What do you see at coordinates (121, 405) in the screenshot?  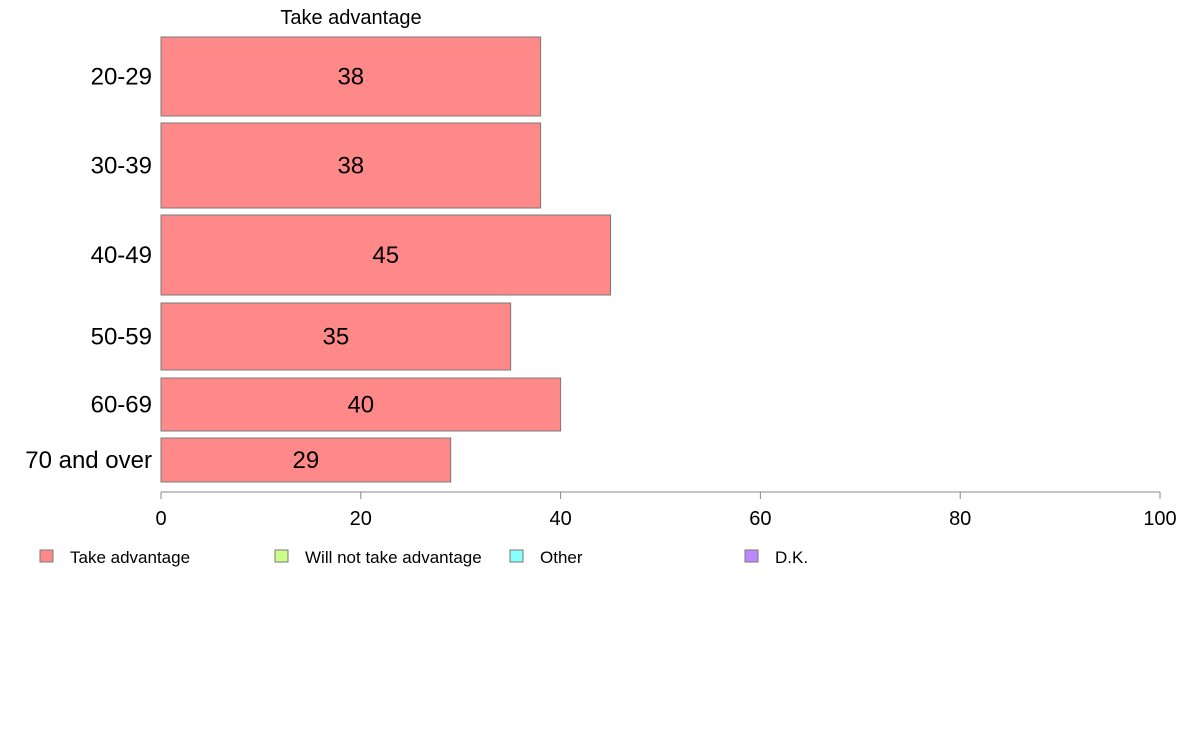 I see `category-label: 60-69` at bounding box center [121, 405].